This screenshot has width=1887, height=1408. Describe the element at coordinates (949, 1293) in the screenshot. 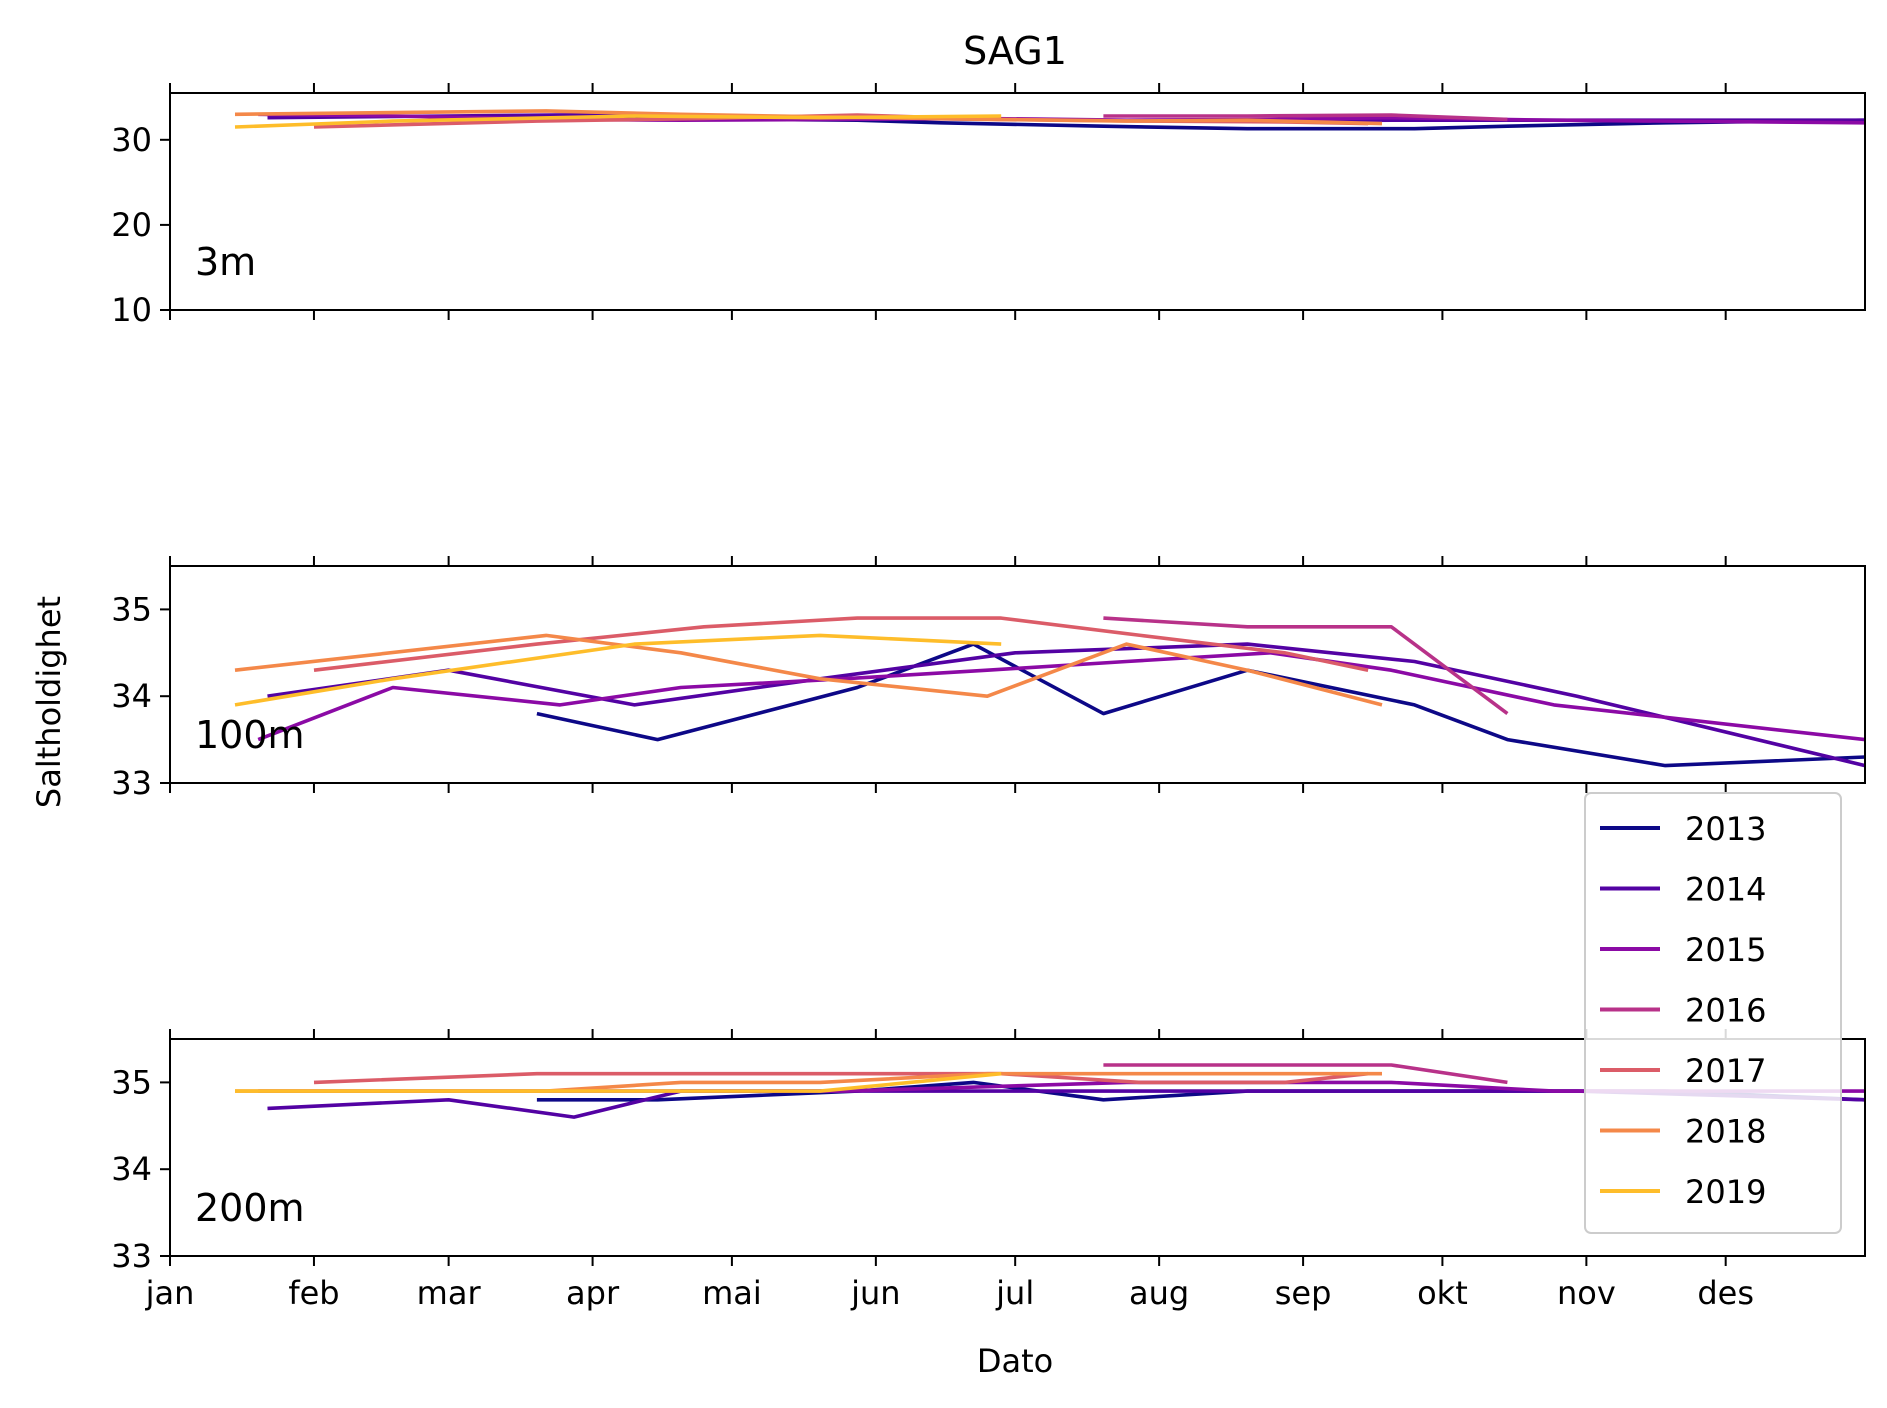

I see `x-axis-tick-labels: jan feb mar apr mai jun jul aug sep okt nov des` at that location.